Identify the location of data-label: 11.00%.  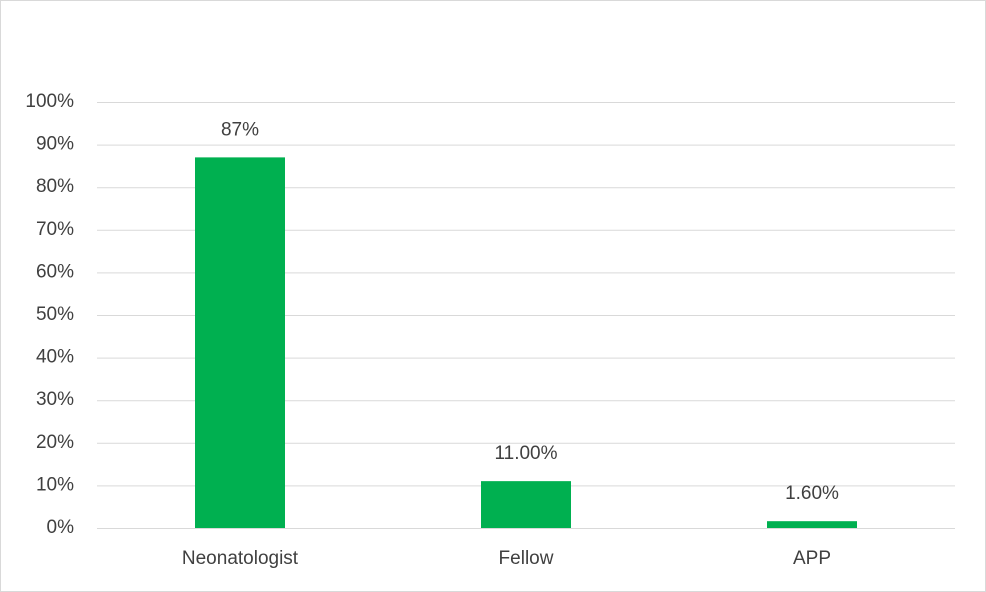
(525, 453).